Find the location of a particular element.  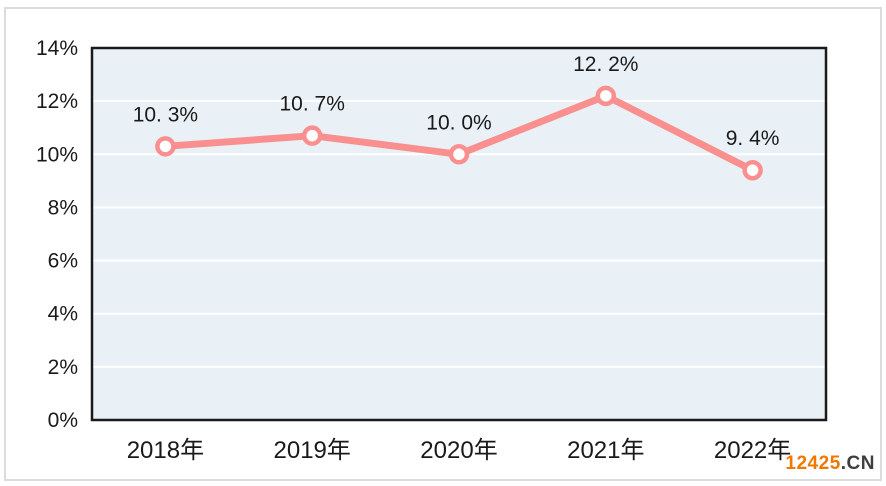

y-axis-tick-label: 2% is located at coordinates (63, 367).